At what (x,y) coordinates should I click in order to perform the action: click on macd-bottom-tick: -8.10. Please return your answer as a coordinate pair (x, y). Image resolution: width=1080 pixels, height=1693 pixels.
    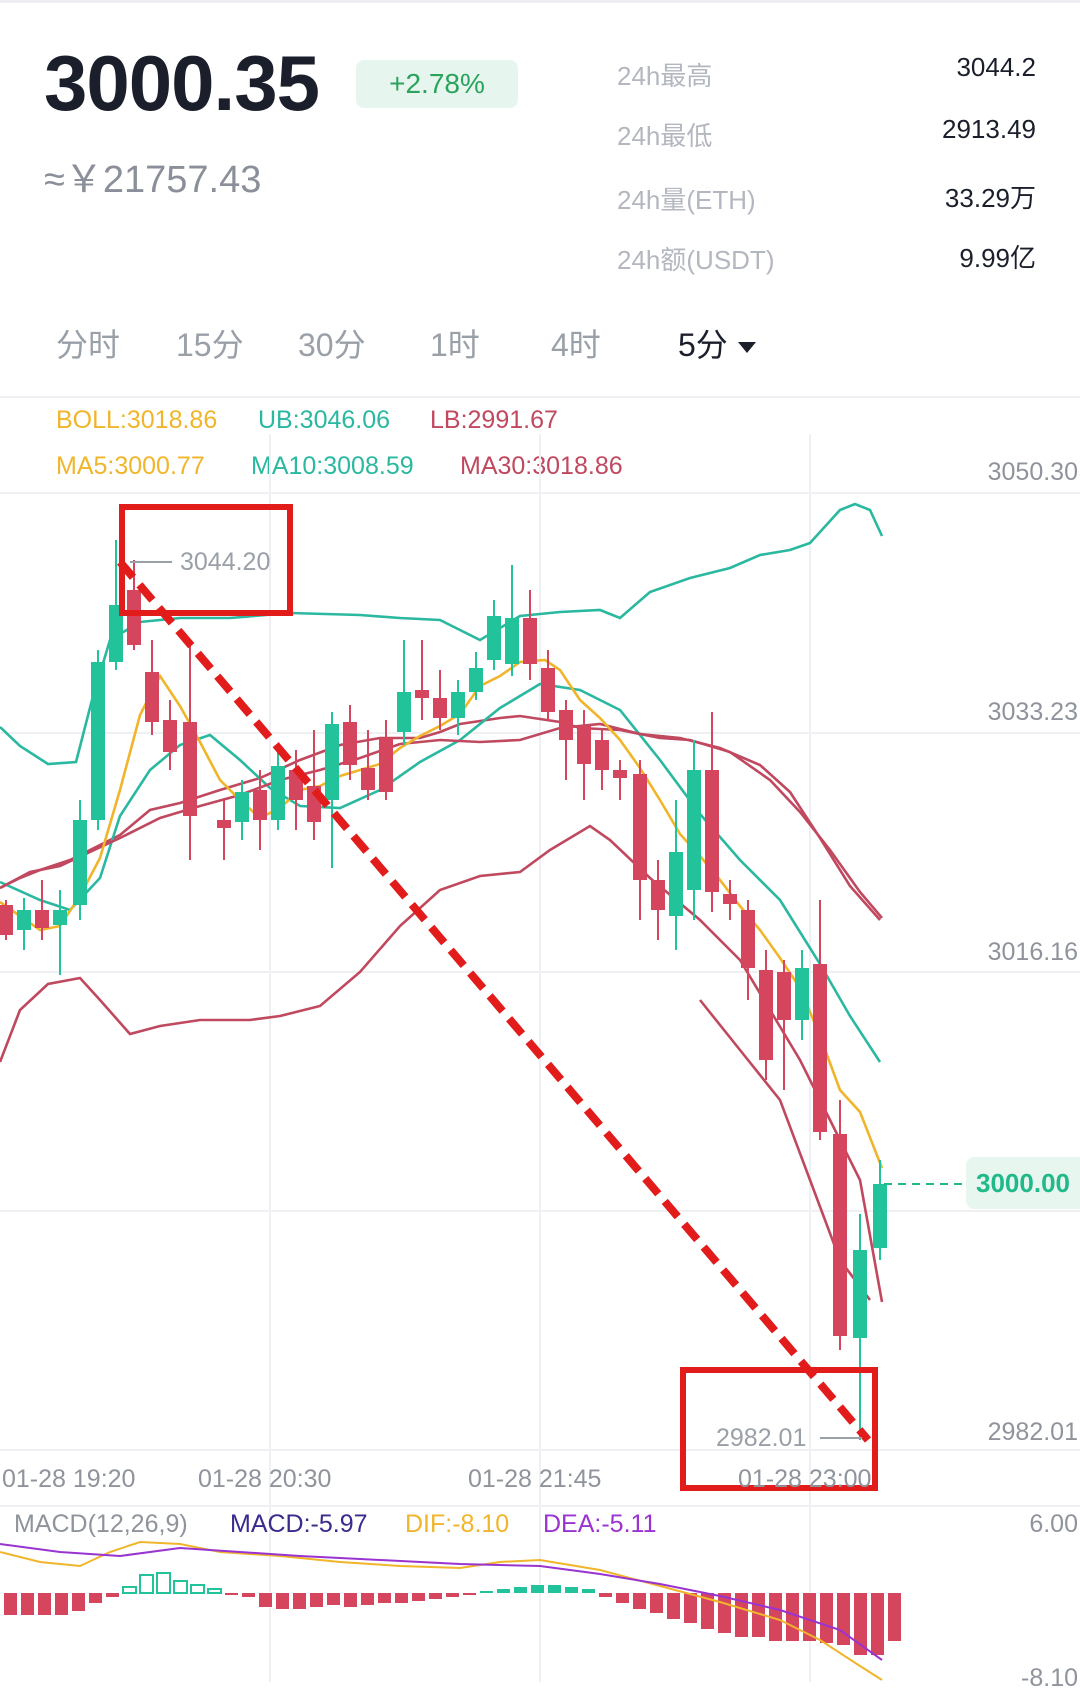
    Looking at the image, I should click on (1049, 1678).